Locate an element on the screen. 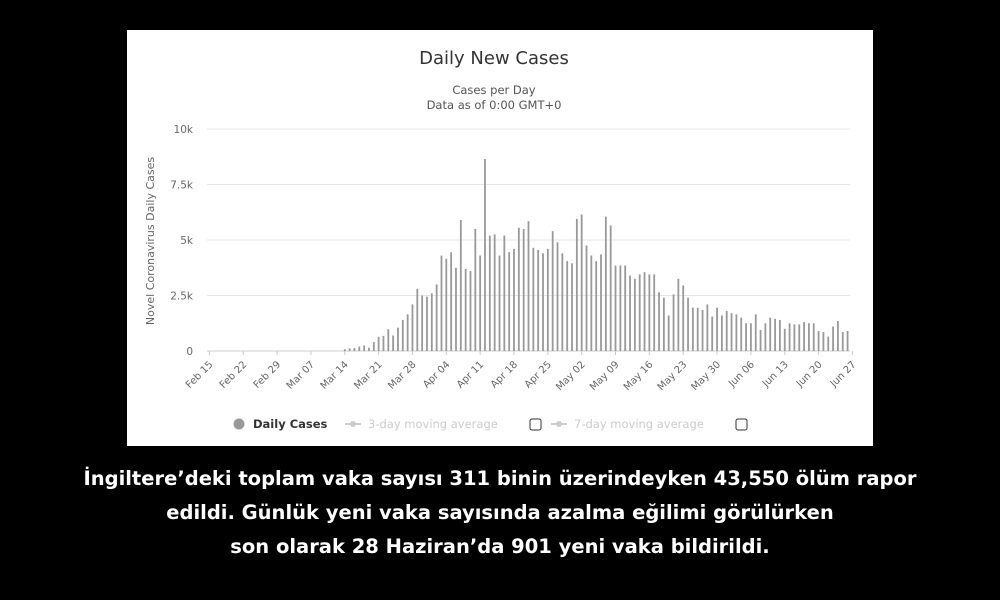 Image resolution: width=1000 pixels, height=600 pixels. legend-checkbox-7-day is located at coordinates (741, 424).